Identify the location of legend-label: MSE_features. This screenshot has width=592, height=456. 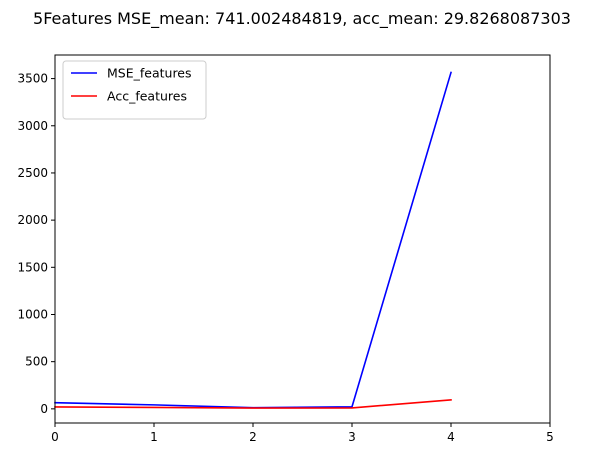
(149, 73).